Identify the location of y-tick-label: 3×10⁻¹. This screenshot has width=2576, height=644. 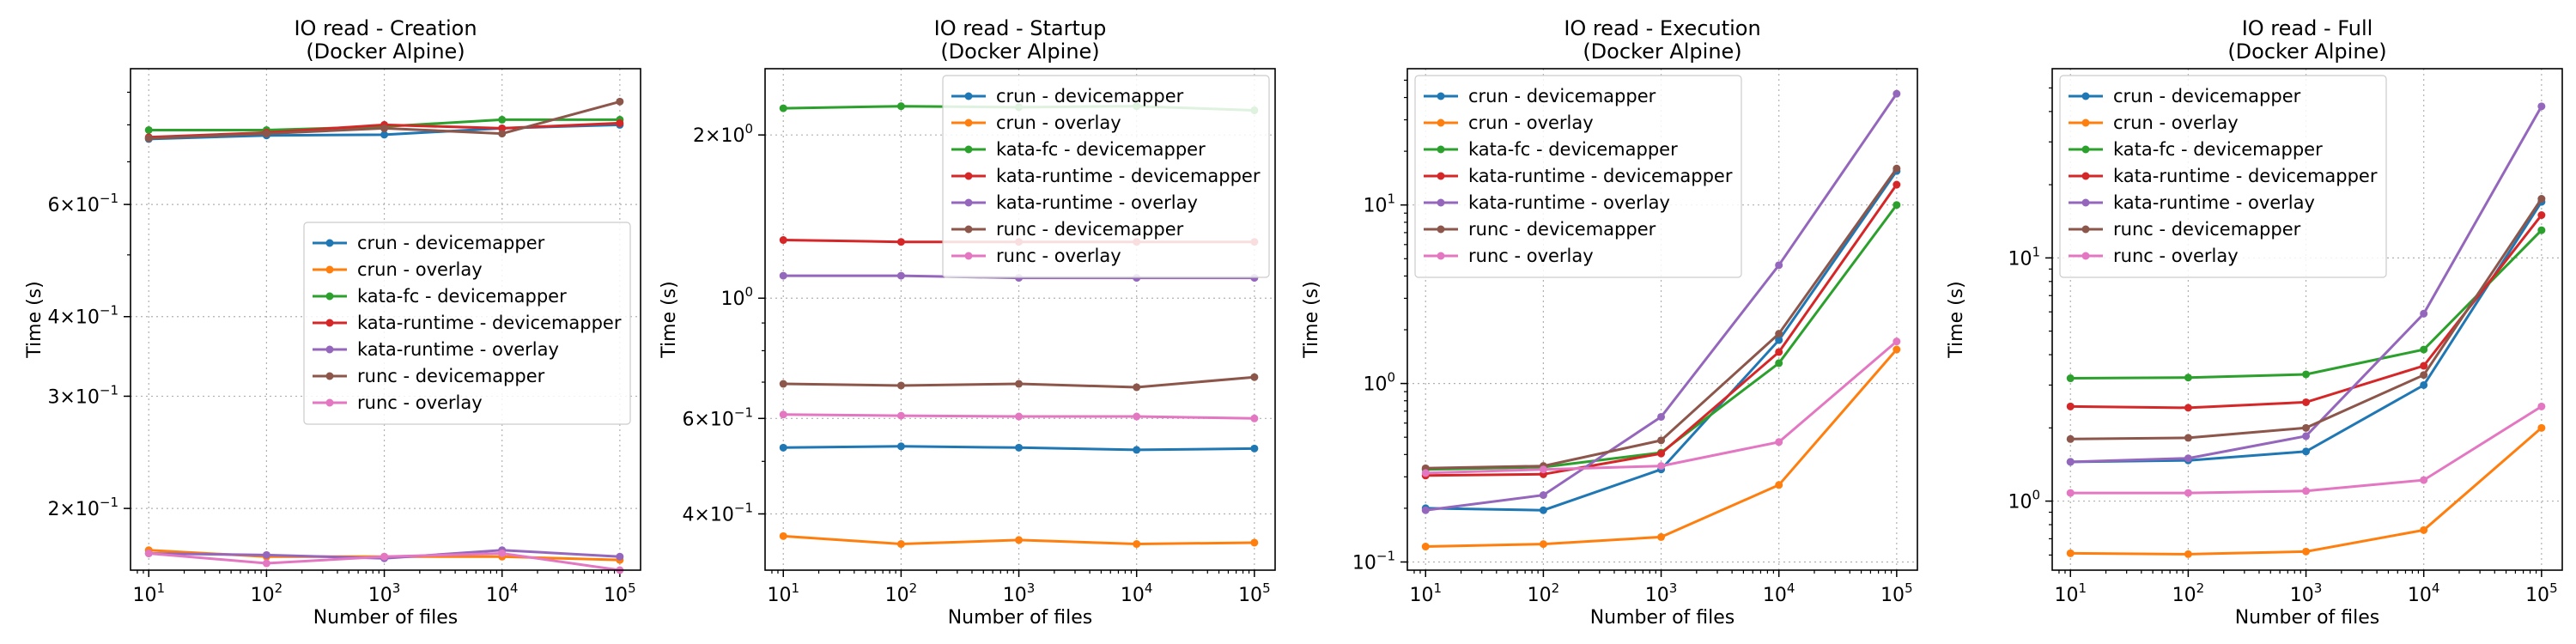
(82, 395).